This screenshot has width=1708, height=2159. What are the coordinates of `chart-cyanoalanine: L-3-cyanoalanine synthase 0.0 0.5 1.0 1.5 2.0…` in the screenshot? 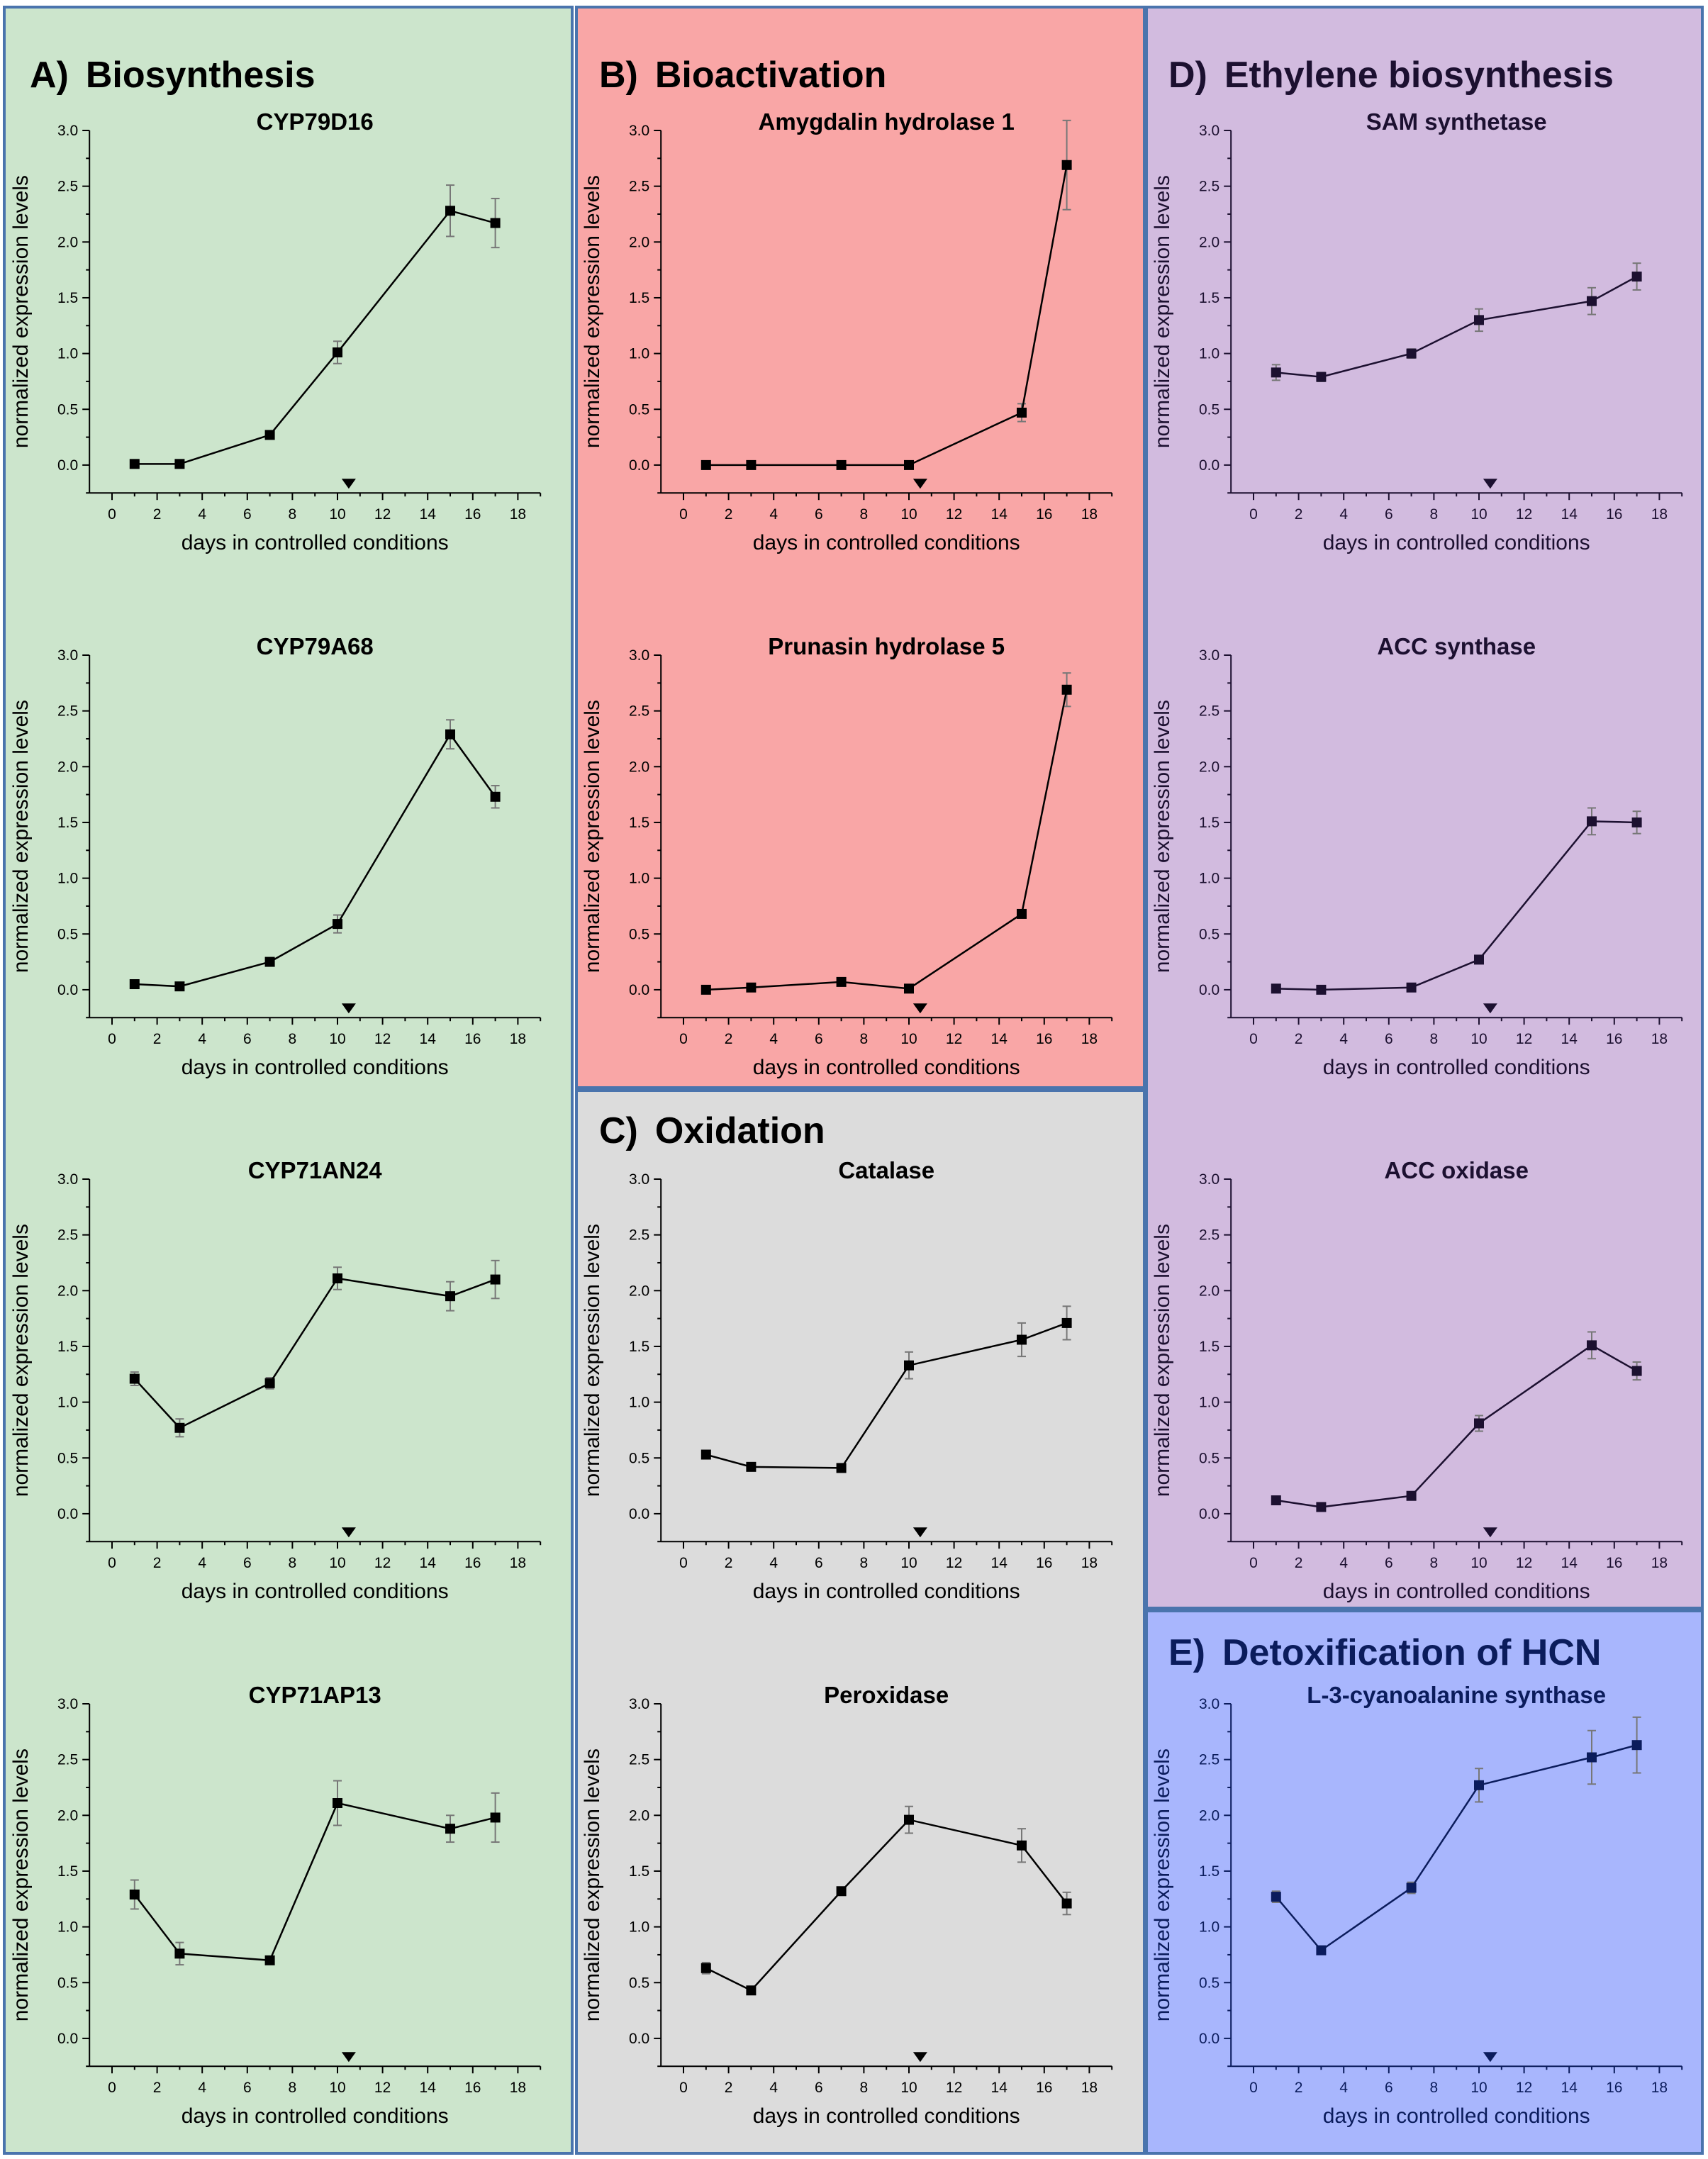 It's located at (1417, 1905).